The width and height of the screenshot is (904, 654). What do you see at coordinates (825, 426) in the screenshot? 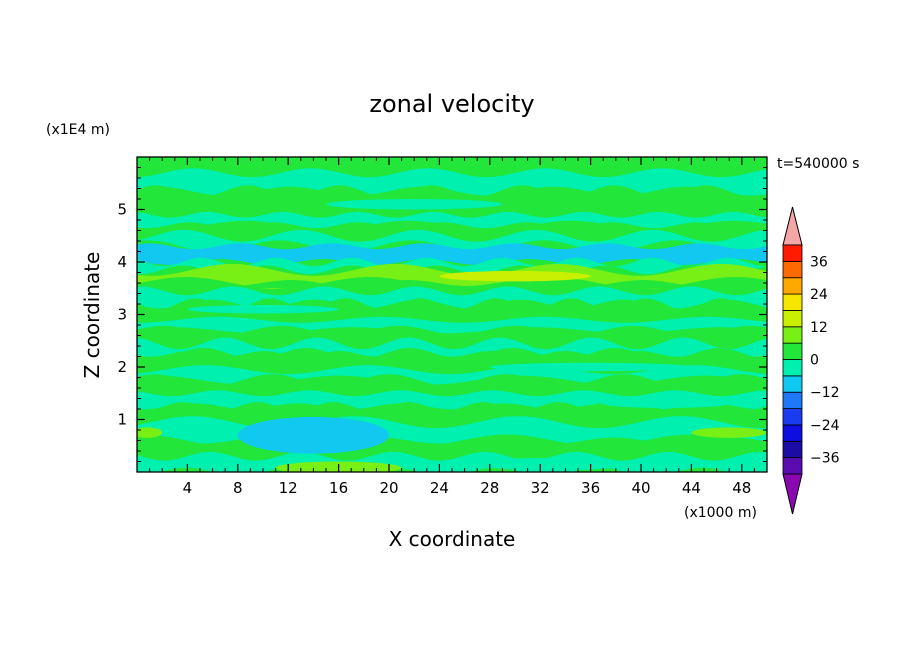
I see `colorbar-label: −24` at bounding box center [825, 426].